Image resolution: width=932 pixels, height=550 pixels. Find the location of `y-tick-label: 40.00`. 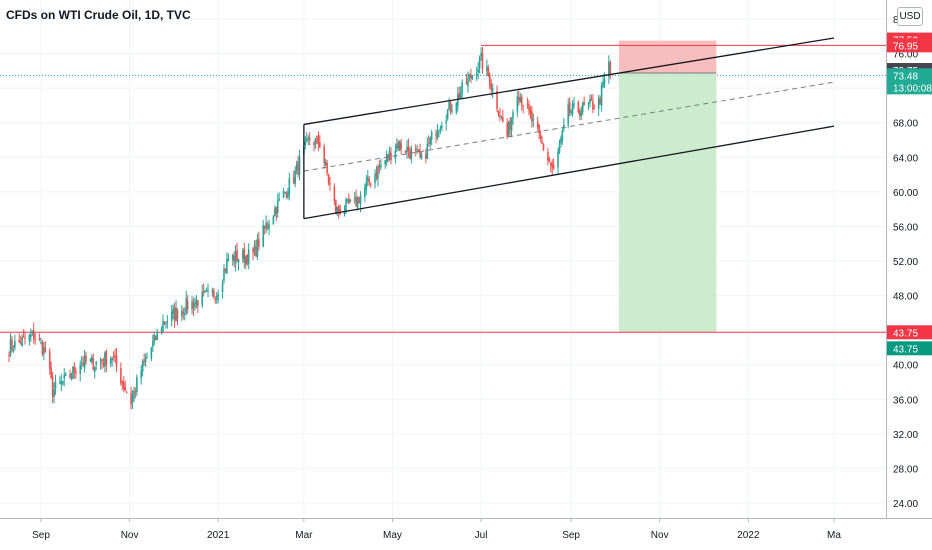

y-tick-label: 40.00 is located at coordinates (905, 366).